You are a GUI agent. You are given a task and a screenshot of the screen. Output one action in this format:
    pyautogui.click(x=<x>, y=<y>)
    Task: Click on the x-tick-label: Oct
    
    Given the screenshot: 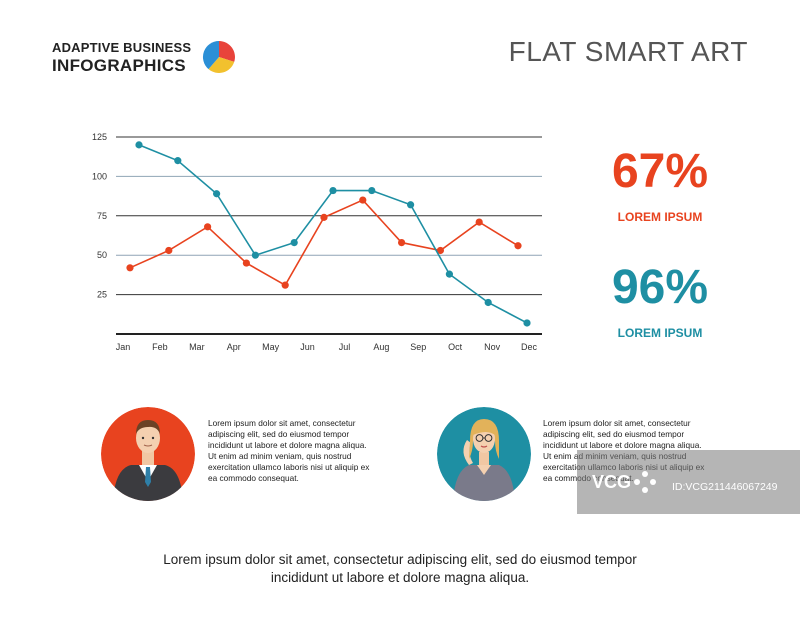 What is the action you would take?
    pyautogui.click(x=455, y=347)
    